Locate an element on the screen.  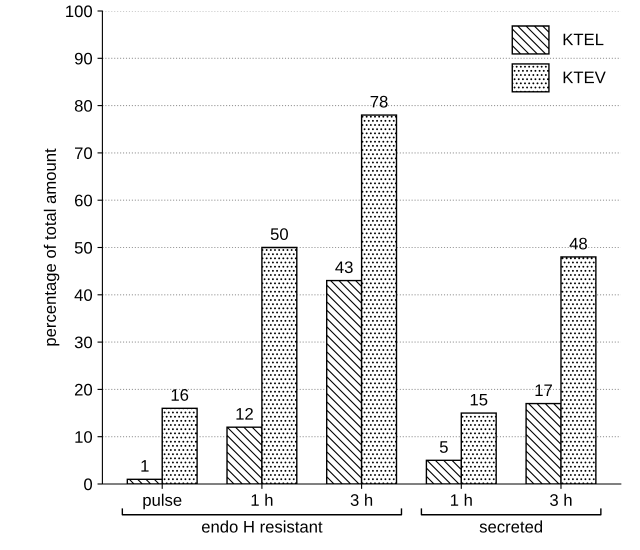
data-label: 48 is located at coordinates (578, 244).